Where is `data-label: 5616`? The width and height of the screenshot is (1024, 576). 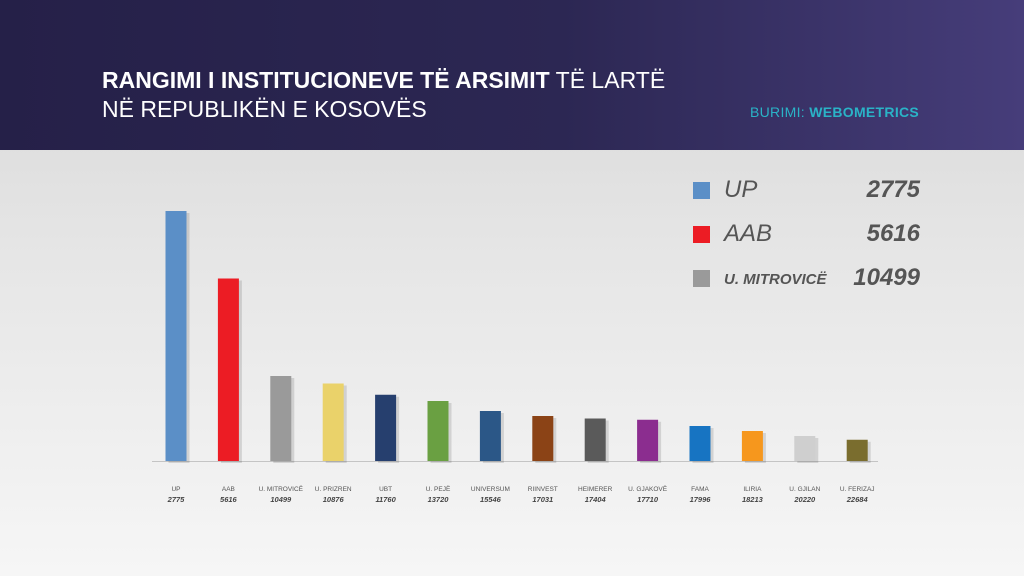 data-label: 5616 is located at coordinates (229, 499).